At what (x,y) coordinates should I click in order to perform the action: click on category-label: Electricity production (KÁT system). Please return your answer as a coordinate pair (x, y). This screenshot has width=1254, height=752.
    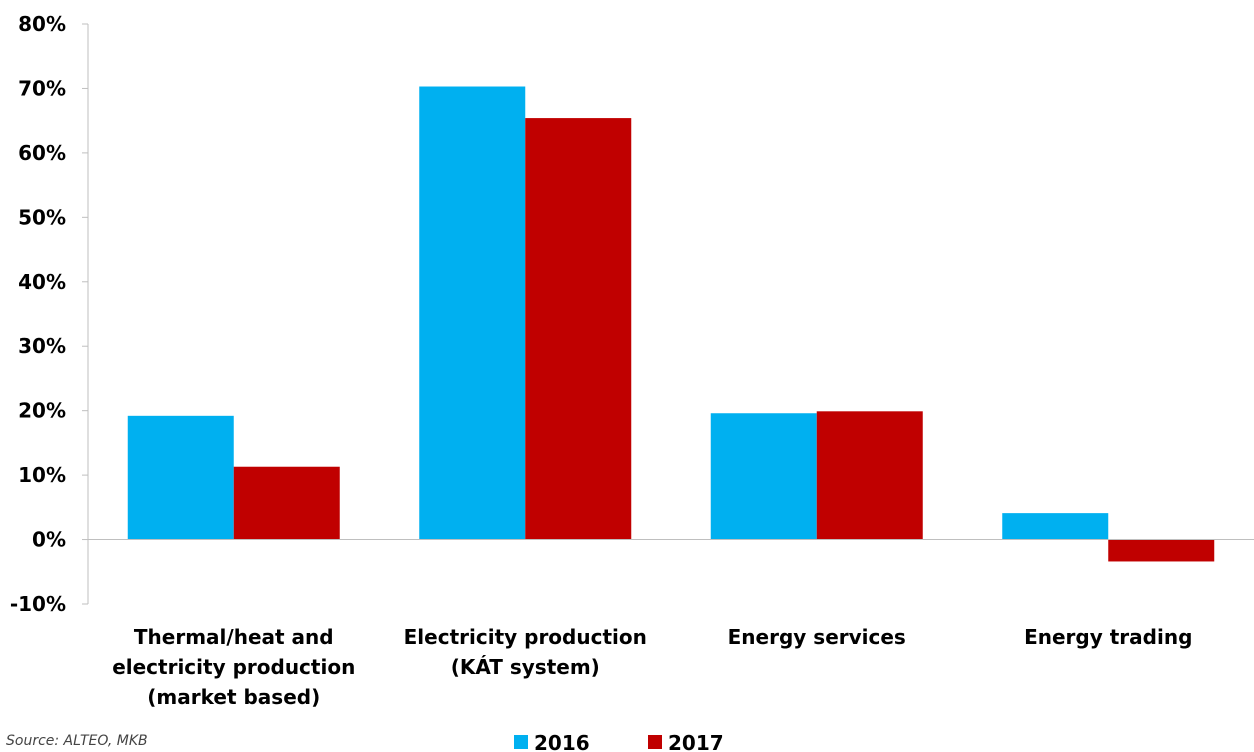
    Looking at the image, I should click on (525, 652).